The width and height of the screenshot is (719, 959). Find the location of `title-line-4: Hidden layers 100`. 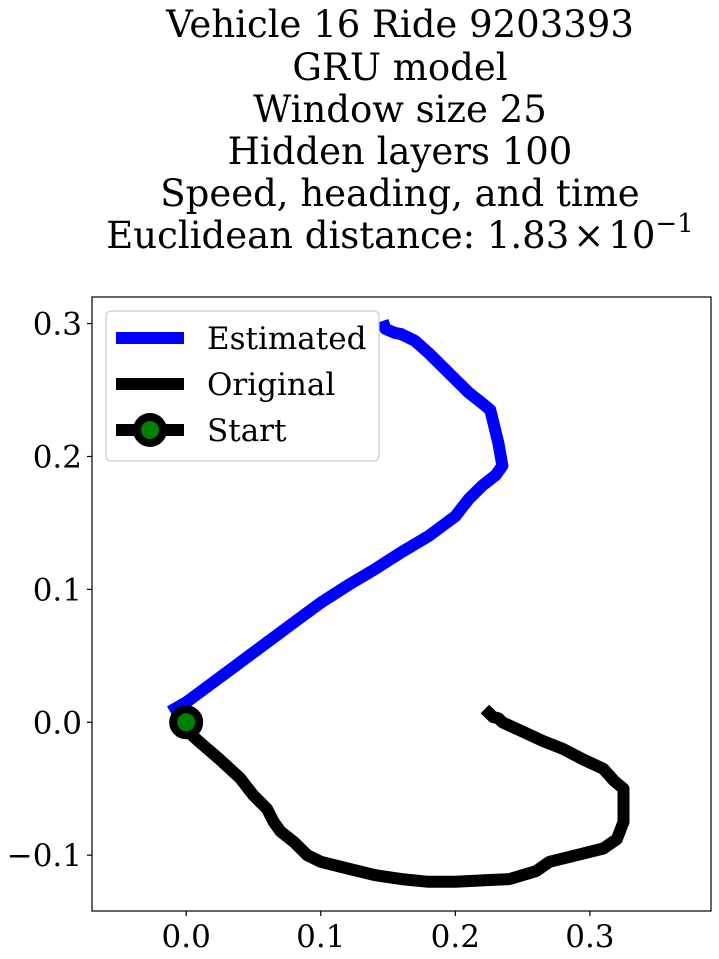

title-line-4: Hidden layers 100 is located at coordinates (400, 151).